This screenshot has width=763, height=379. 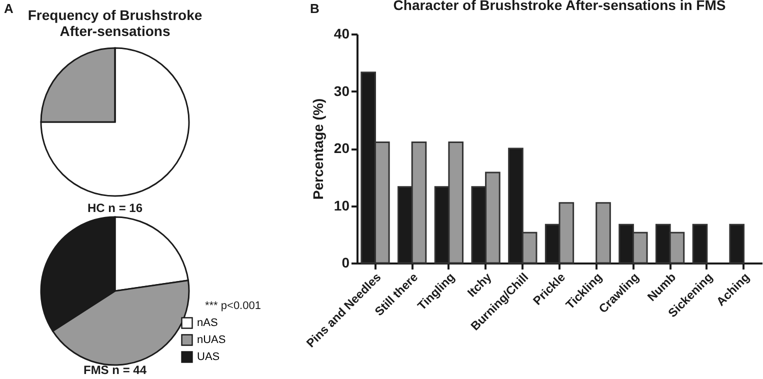 I want to click on text: HC n = 16, so click(x=115, y=208).